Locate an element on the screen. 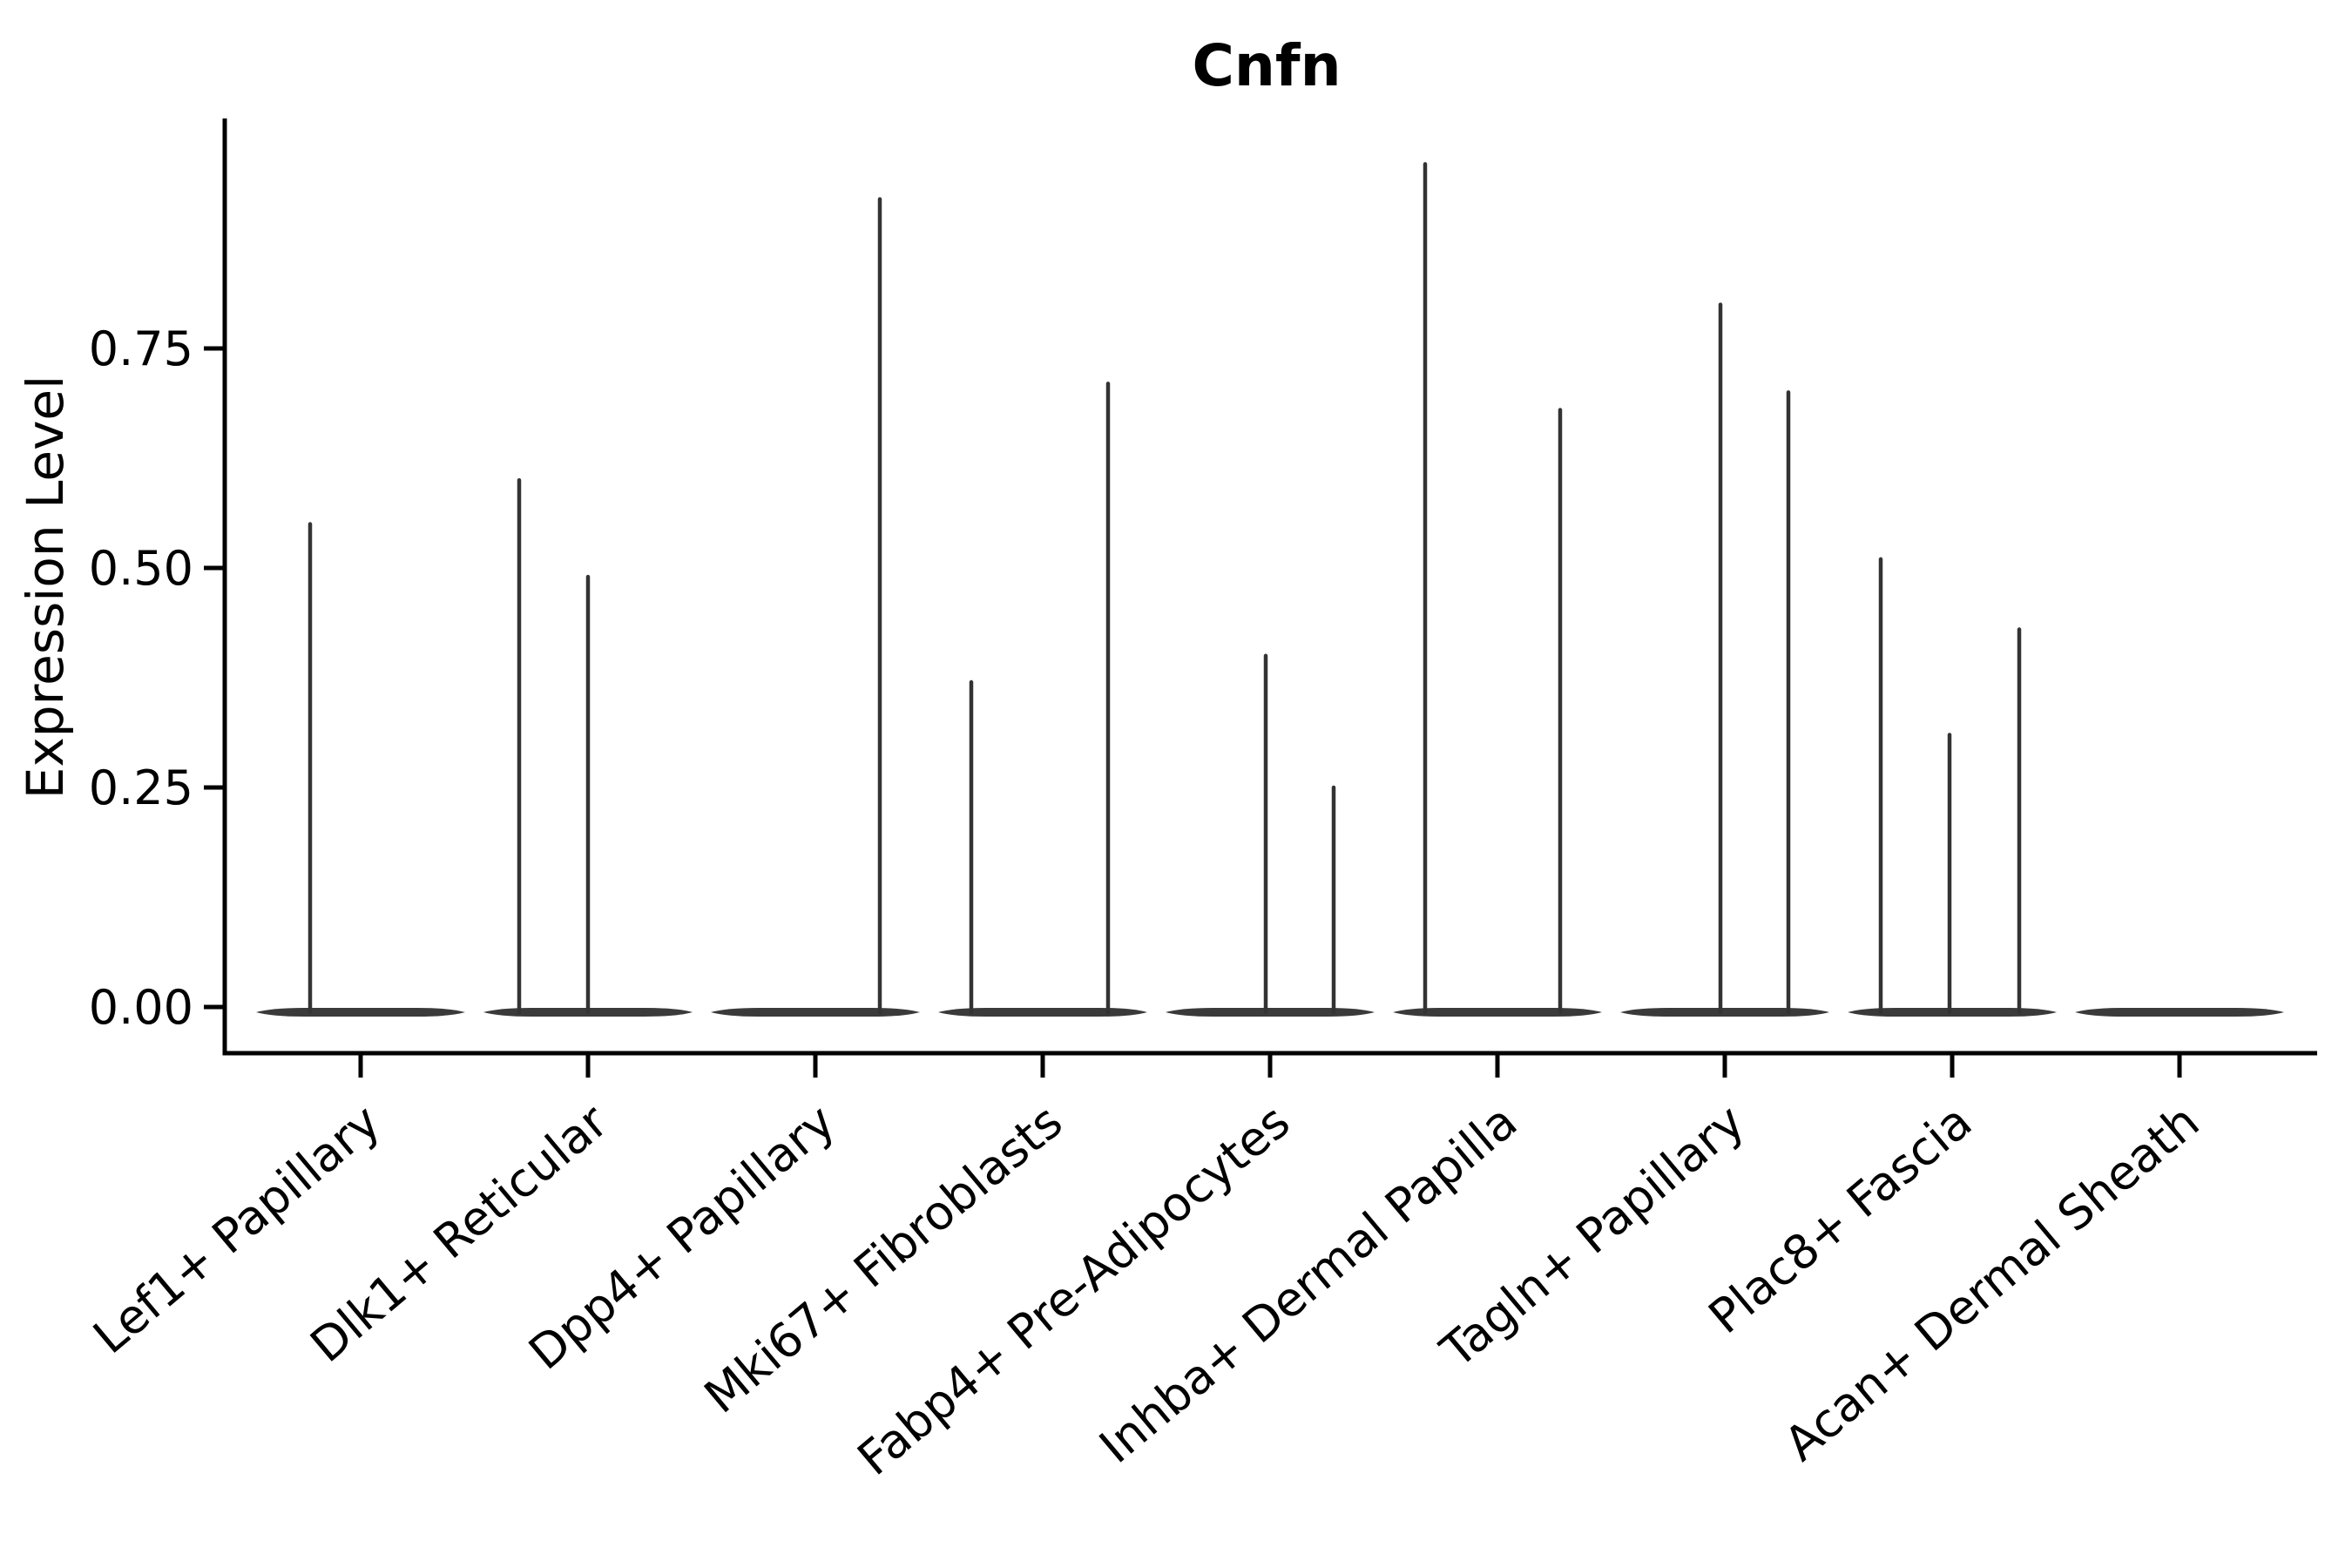 Image resolution: width=2352 pixels, height=1568 pixels. chart-title: Cnfn is located at coordinates (1266, 66).